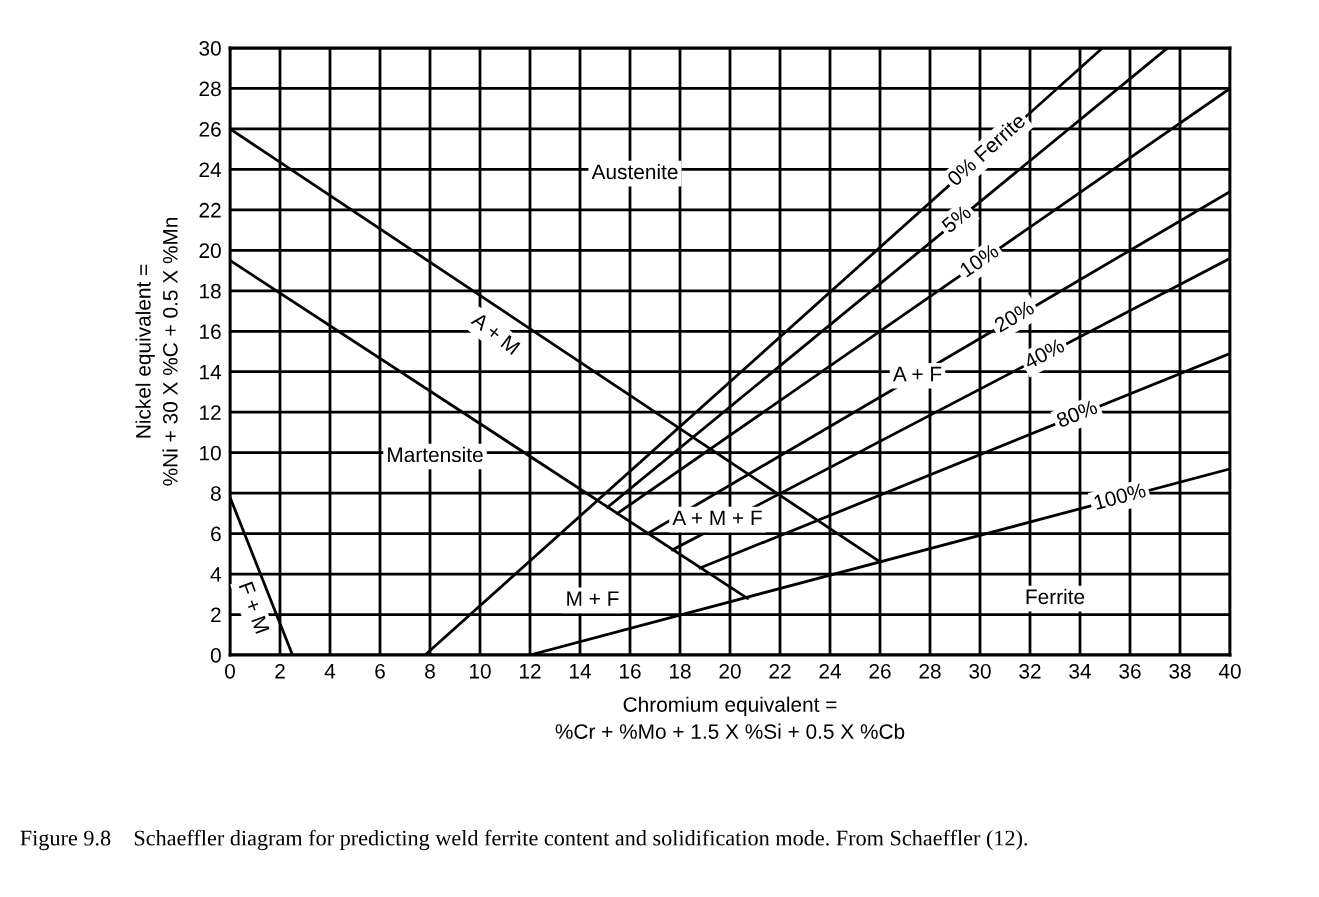  I want to click on annotation: A + F, so click(917, 374).